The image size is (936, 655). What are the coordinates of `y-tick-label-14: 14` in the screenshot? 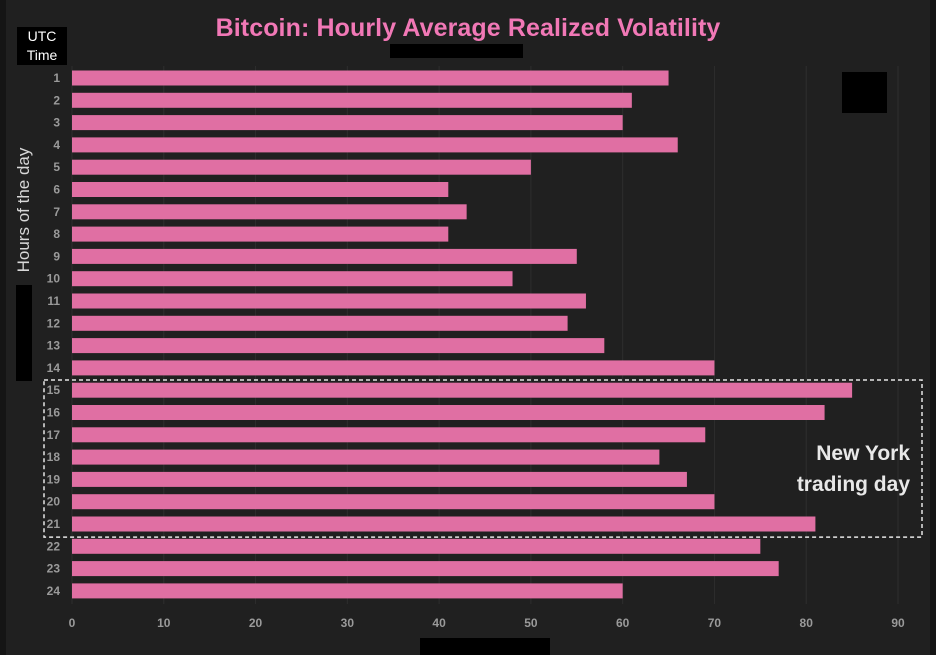 It's located at (54, 368).